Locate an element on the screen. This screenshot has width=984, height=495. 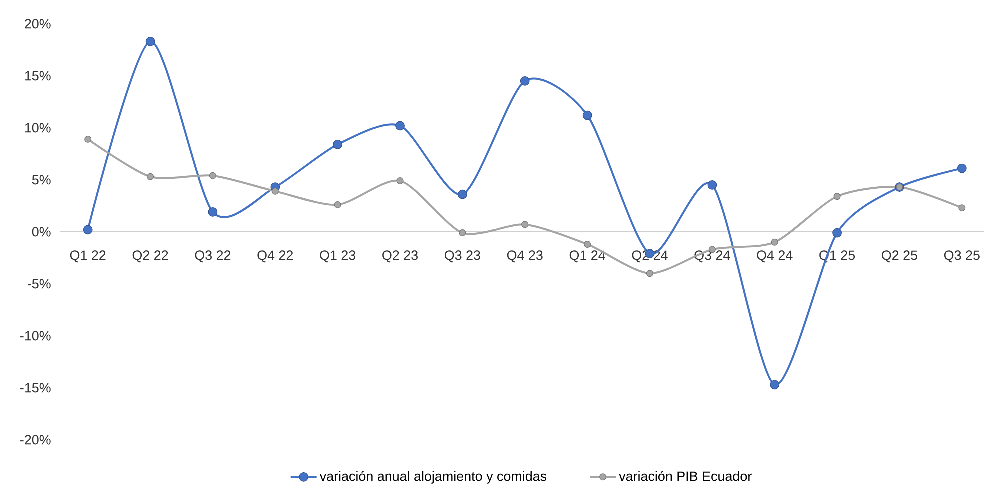
x-tick-label: Q4 23 is located at coordinates (525, 256).